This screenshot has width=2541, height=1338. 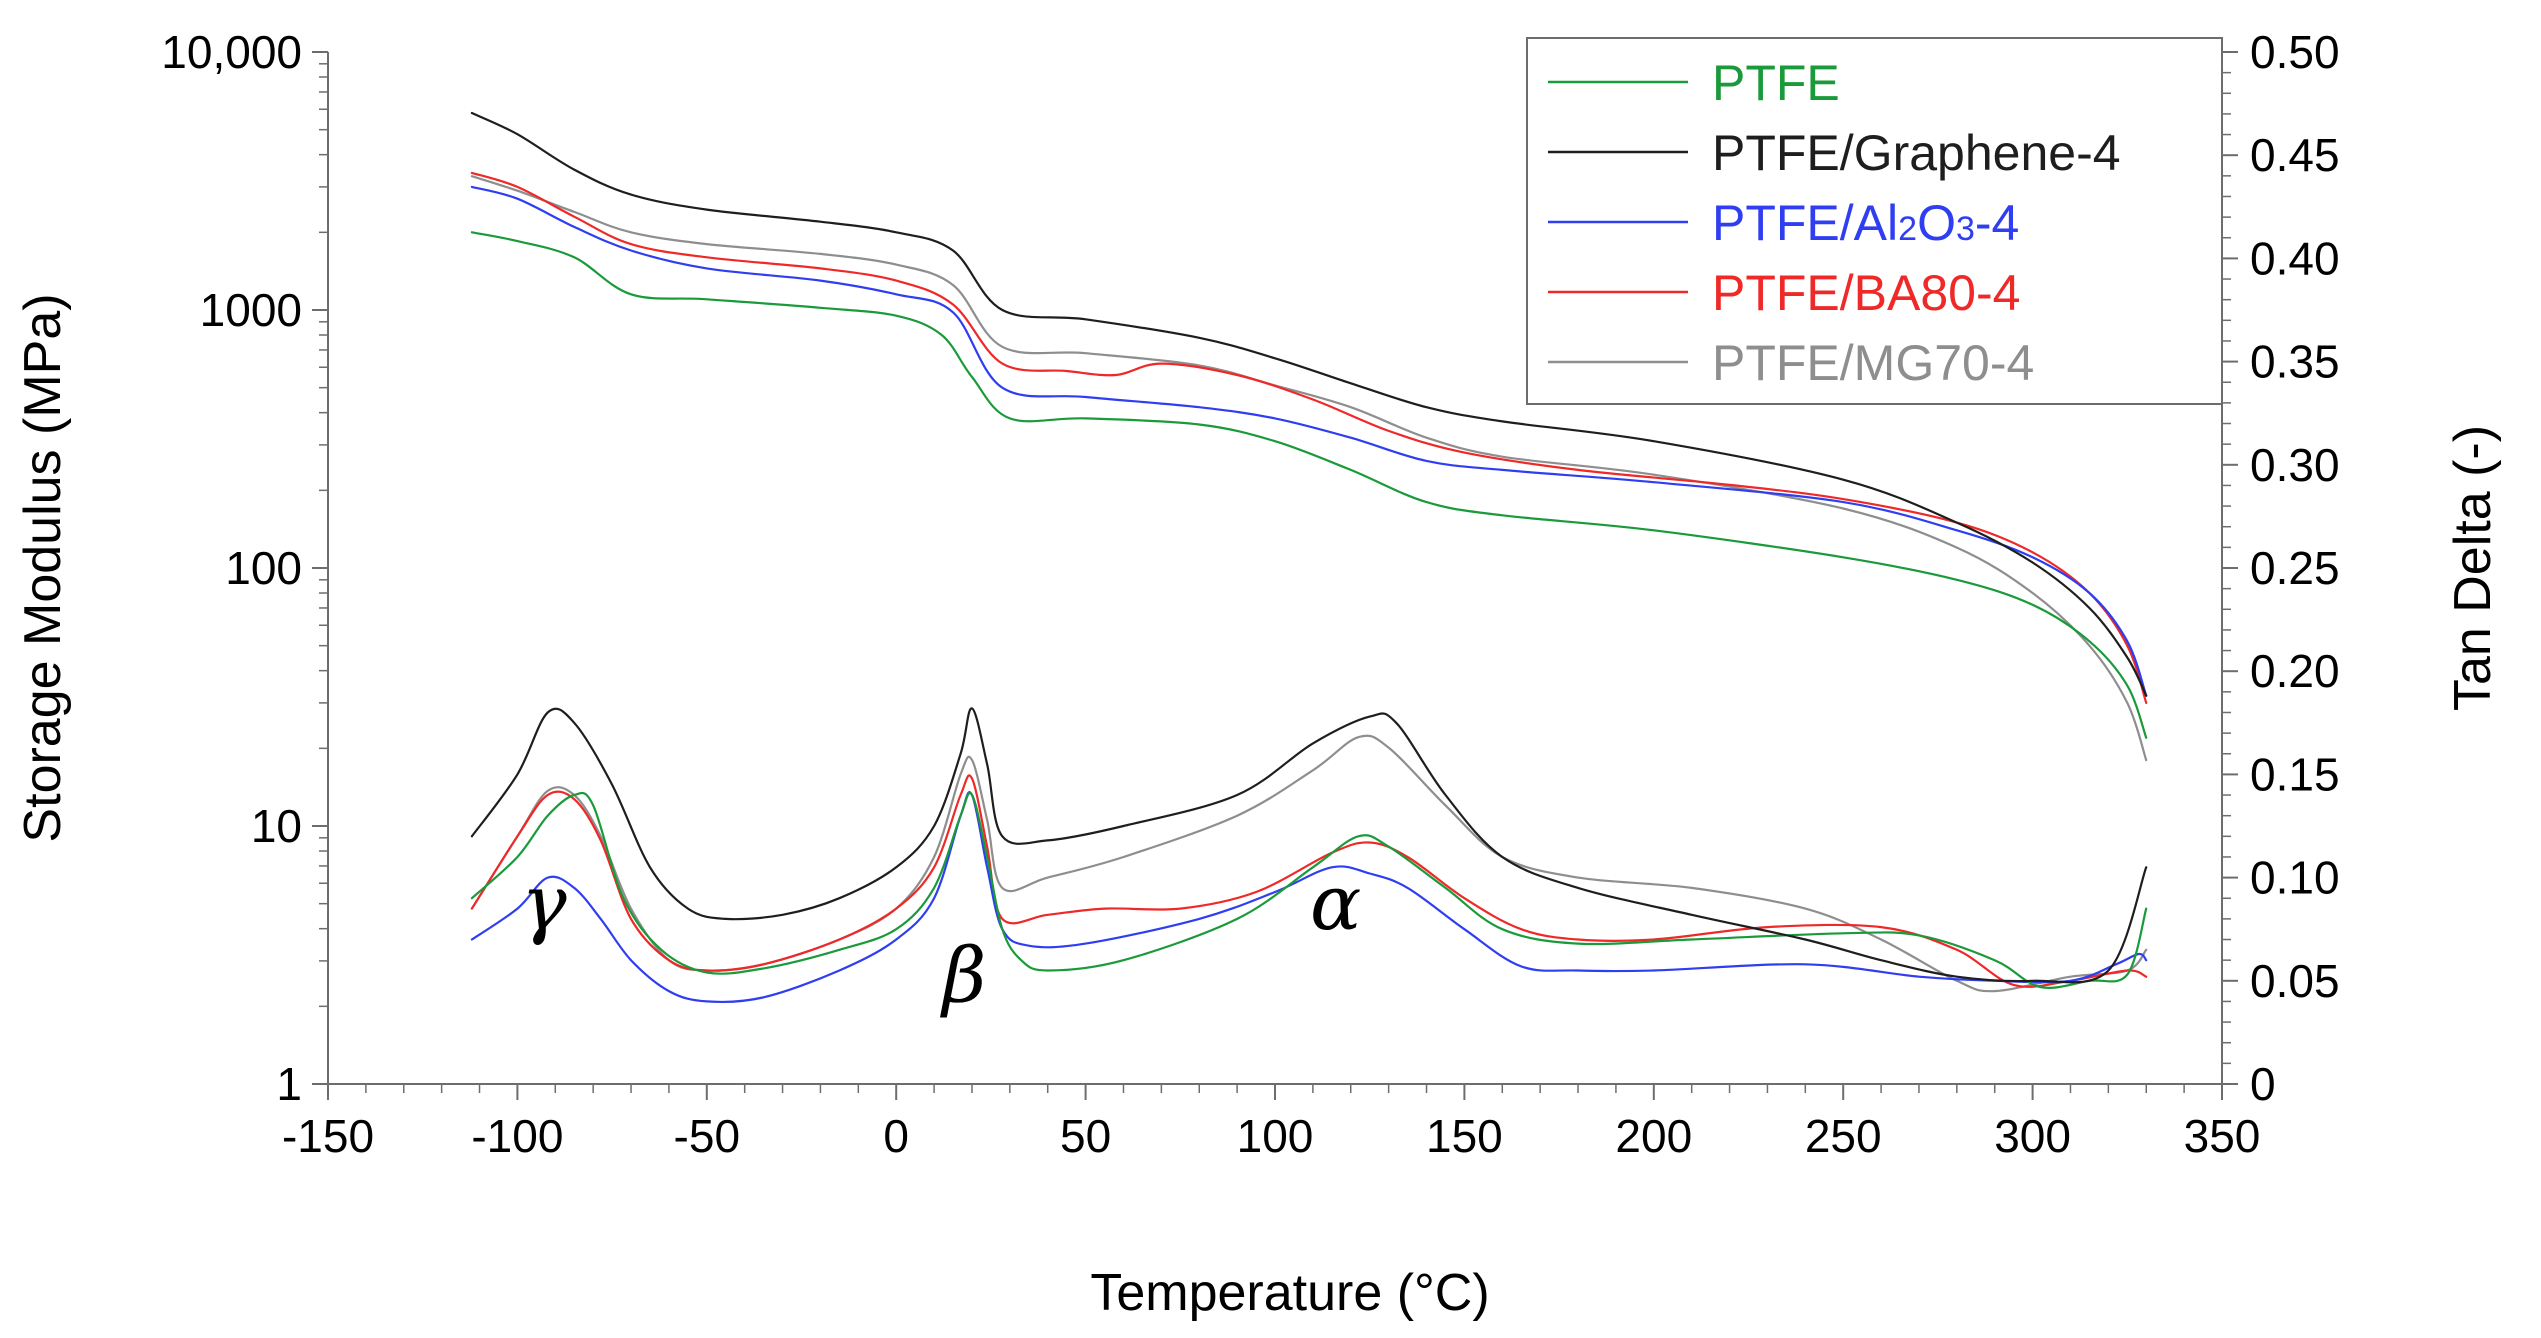 What do you see at coordinates (2295, 155) in the screenshot?
I see `right-y-tick-label: 0.45` at bounding box center [2295, 155].